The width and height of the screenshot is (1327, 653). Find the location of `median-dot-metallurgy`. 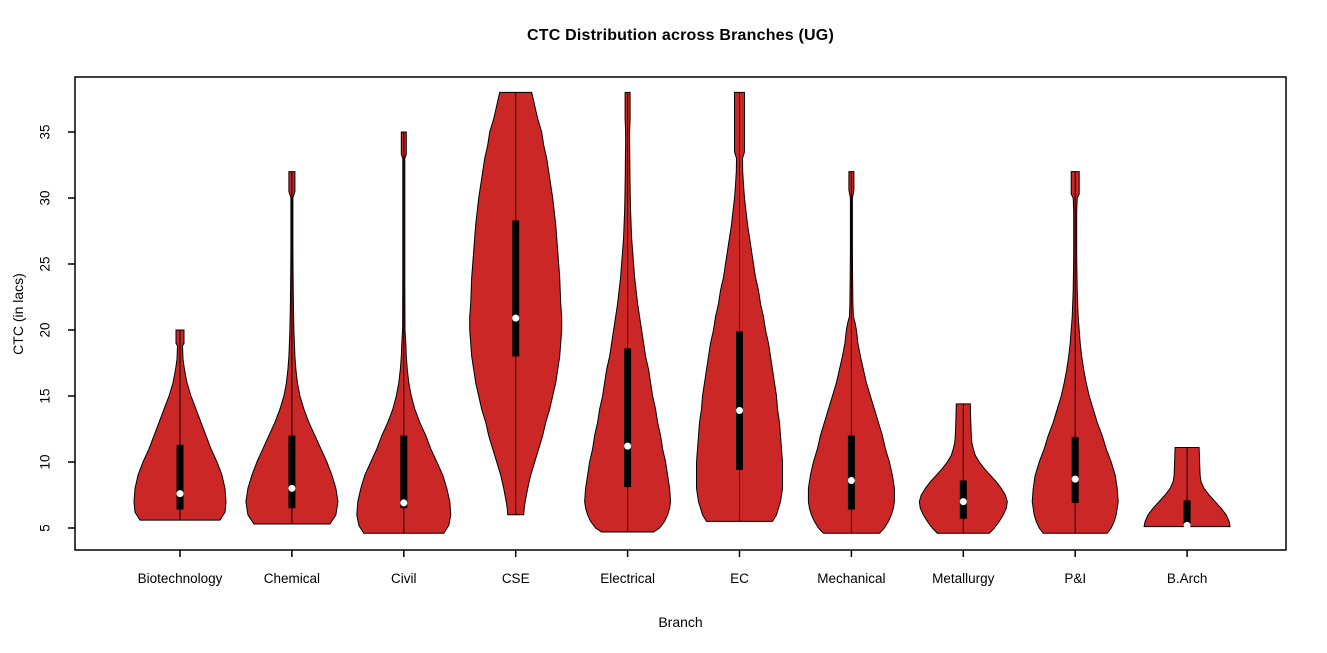

median-dot-metallurgy is located at coordinates (963, 502).